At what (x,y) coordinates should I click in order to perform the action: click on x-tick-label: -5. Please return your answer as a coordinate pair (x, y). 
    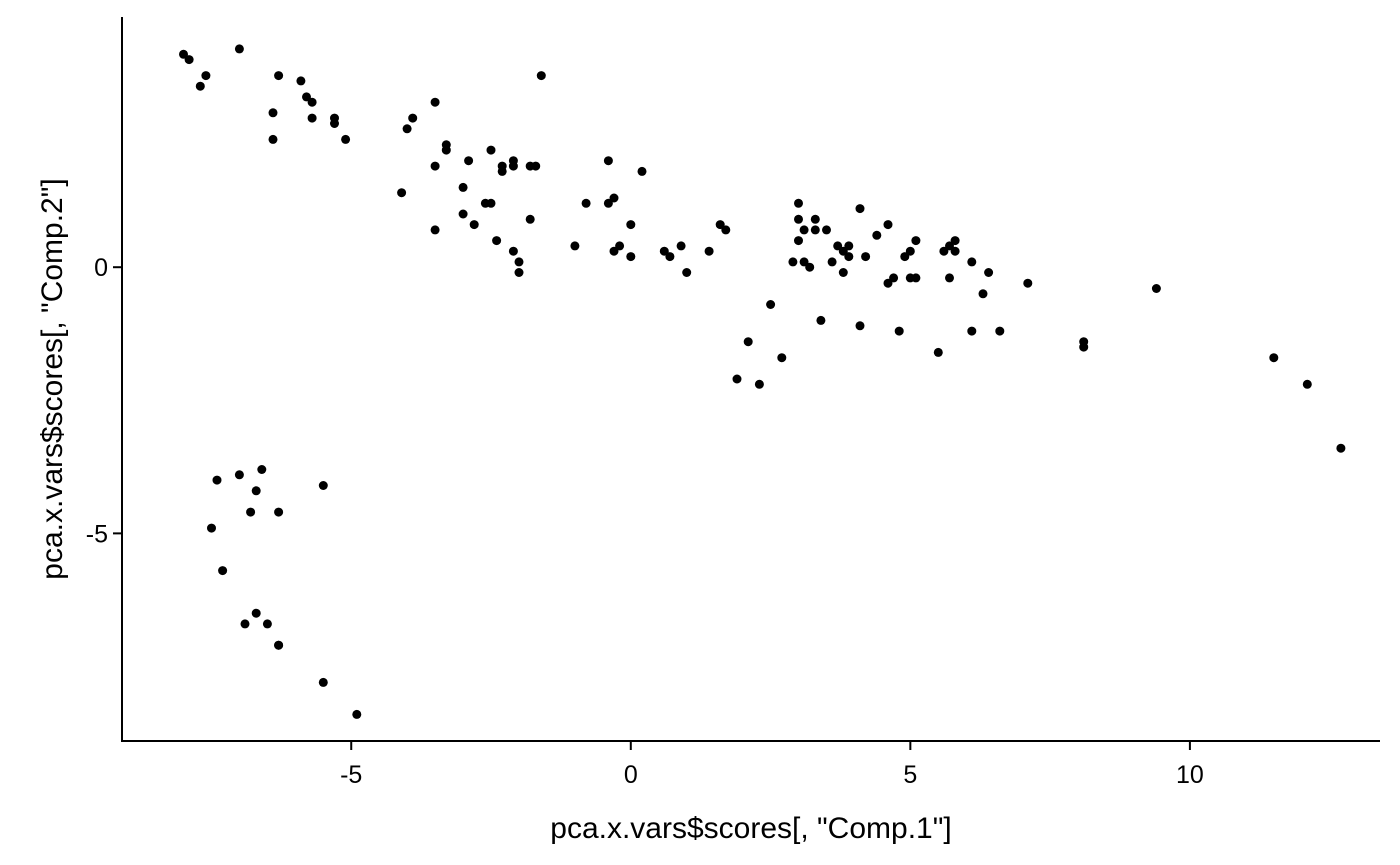
    Looking at the image, I should click on (351, 775).